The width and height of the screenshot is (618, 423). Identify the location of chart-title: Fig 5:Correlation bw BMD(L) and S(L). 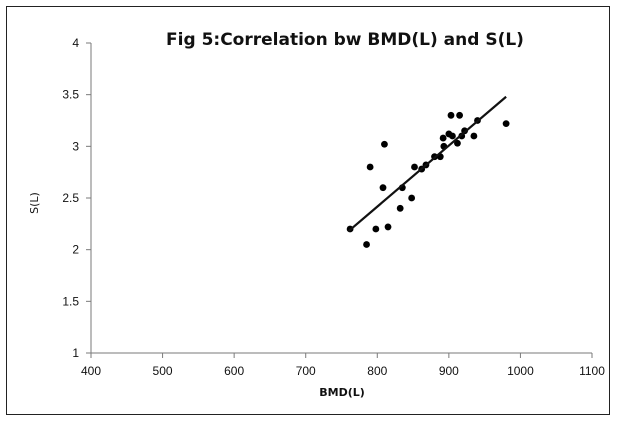
(345, 40).